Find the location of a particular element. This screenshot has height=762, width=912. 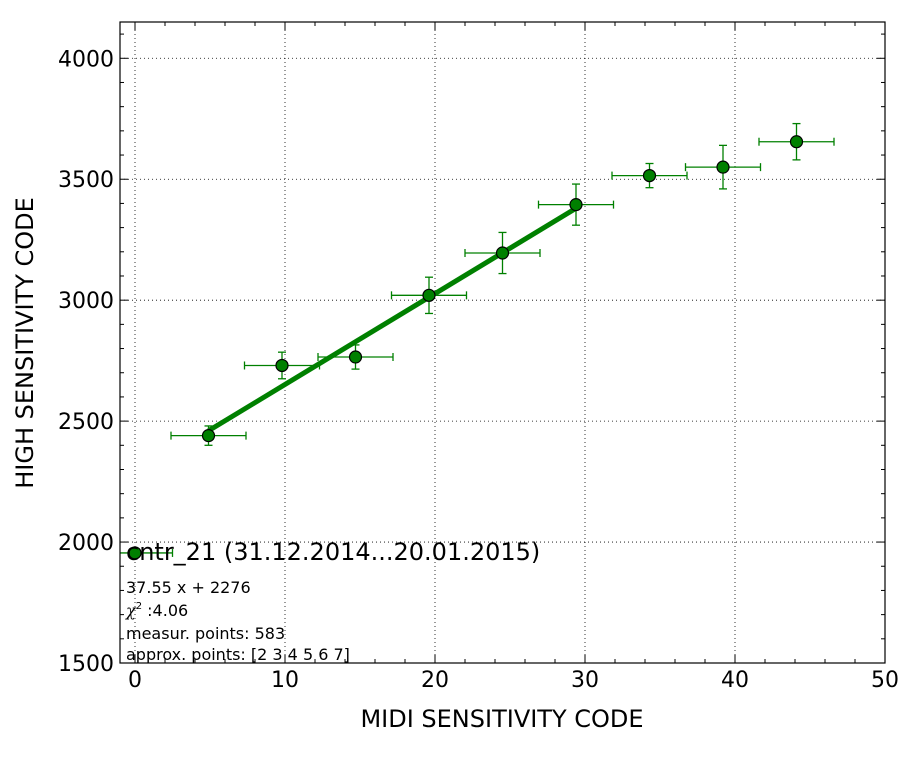

measurement-points: measur. points: 583 is located at coordinates (205, 633).